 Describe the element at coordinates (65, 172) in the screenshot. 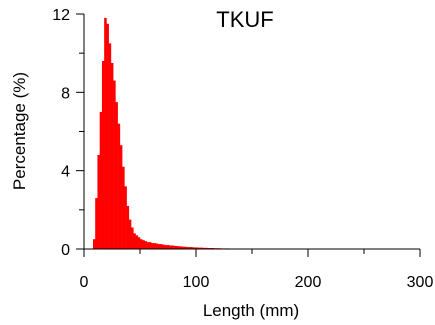

I see `y-tick-label: 4` at that location.